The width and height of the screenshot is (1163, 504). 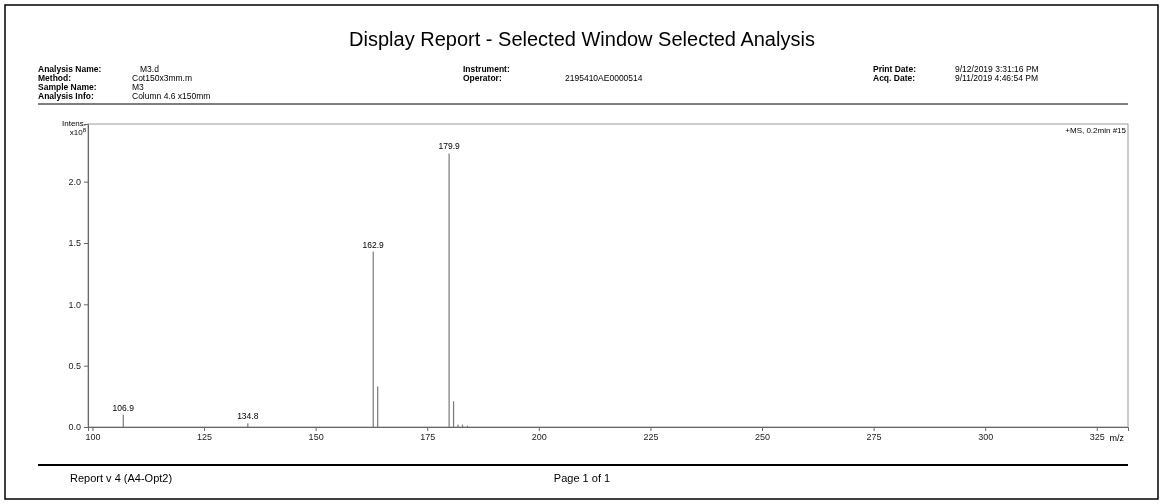 I want to click on text: 9/12/2019 3:31:16 PM, so click(x=997, y=69).